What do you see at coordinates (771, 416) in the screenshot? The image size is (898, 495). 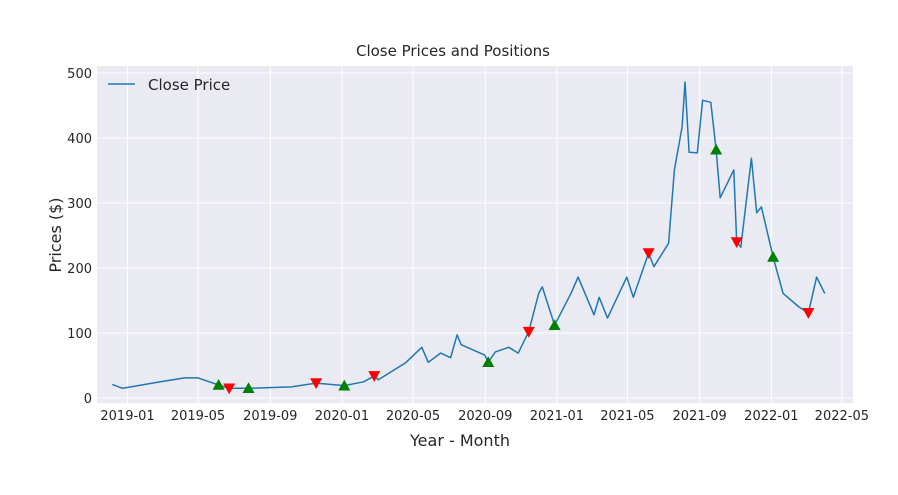 I see `x-tick-label: 2022-01` at bounding box center [771, 416].